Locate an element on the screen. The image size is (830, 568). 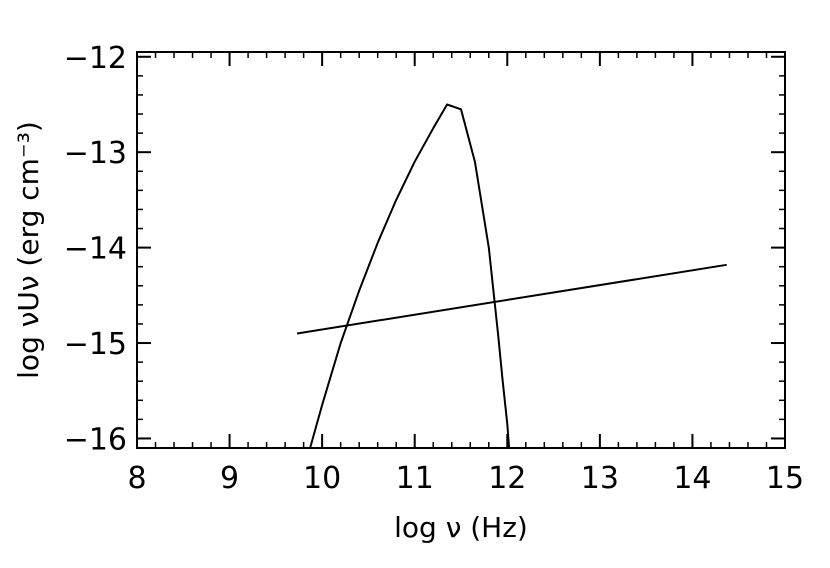
x-tick-label: 13 is located at coordinates (600, 478).